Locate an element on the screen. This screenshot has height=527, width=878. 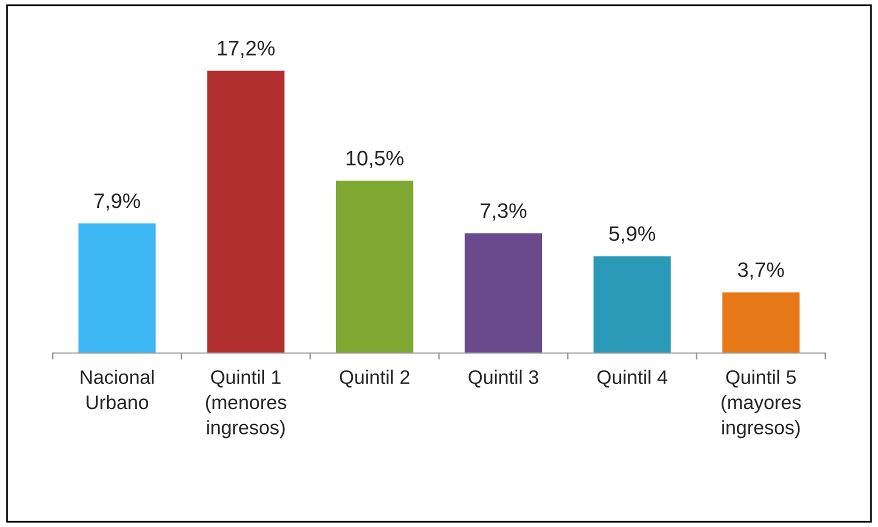
data-label: 17,2% is located at coordinates (246, 49).